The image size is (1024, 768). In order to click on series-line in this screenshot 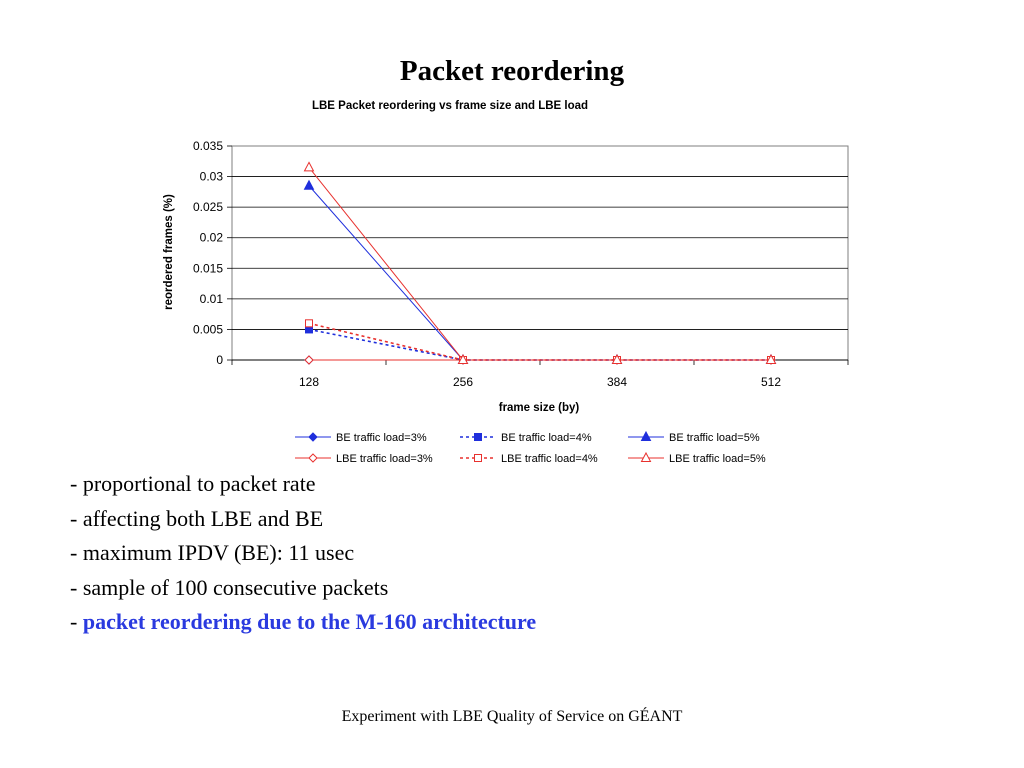, I will do `click(539, 264)`.